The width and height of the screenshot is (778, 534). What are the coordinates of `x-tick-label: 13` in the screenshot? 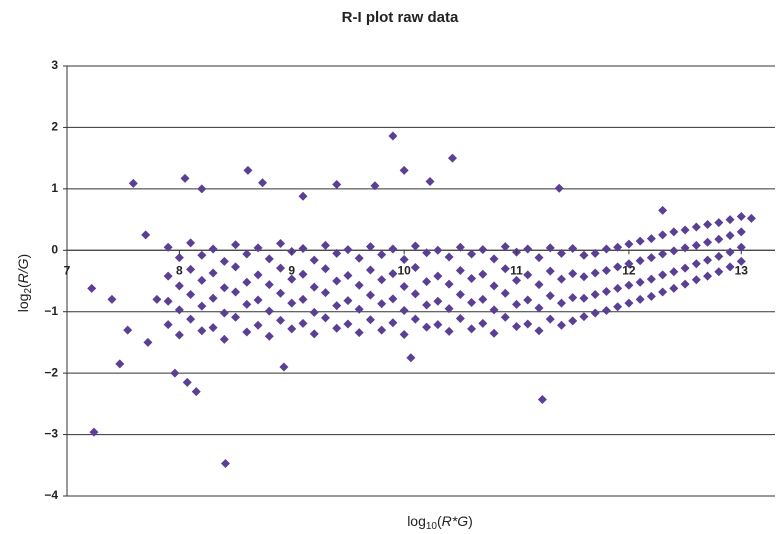 It's located at (742, 270).